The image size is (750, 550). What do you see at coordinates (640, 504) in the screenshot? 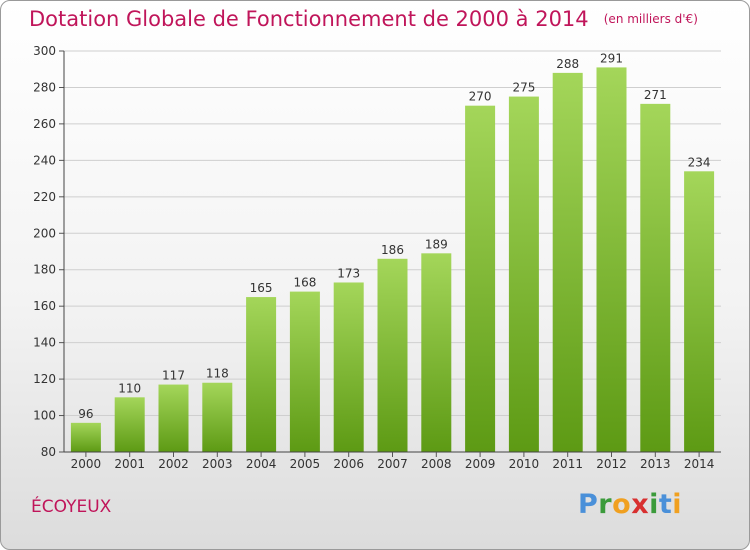
I see `logo-letter: x` at bounding box center [640, 504].